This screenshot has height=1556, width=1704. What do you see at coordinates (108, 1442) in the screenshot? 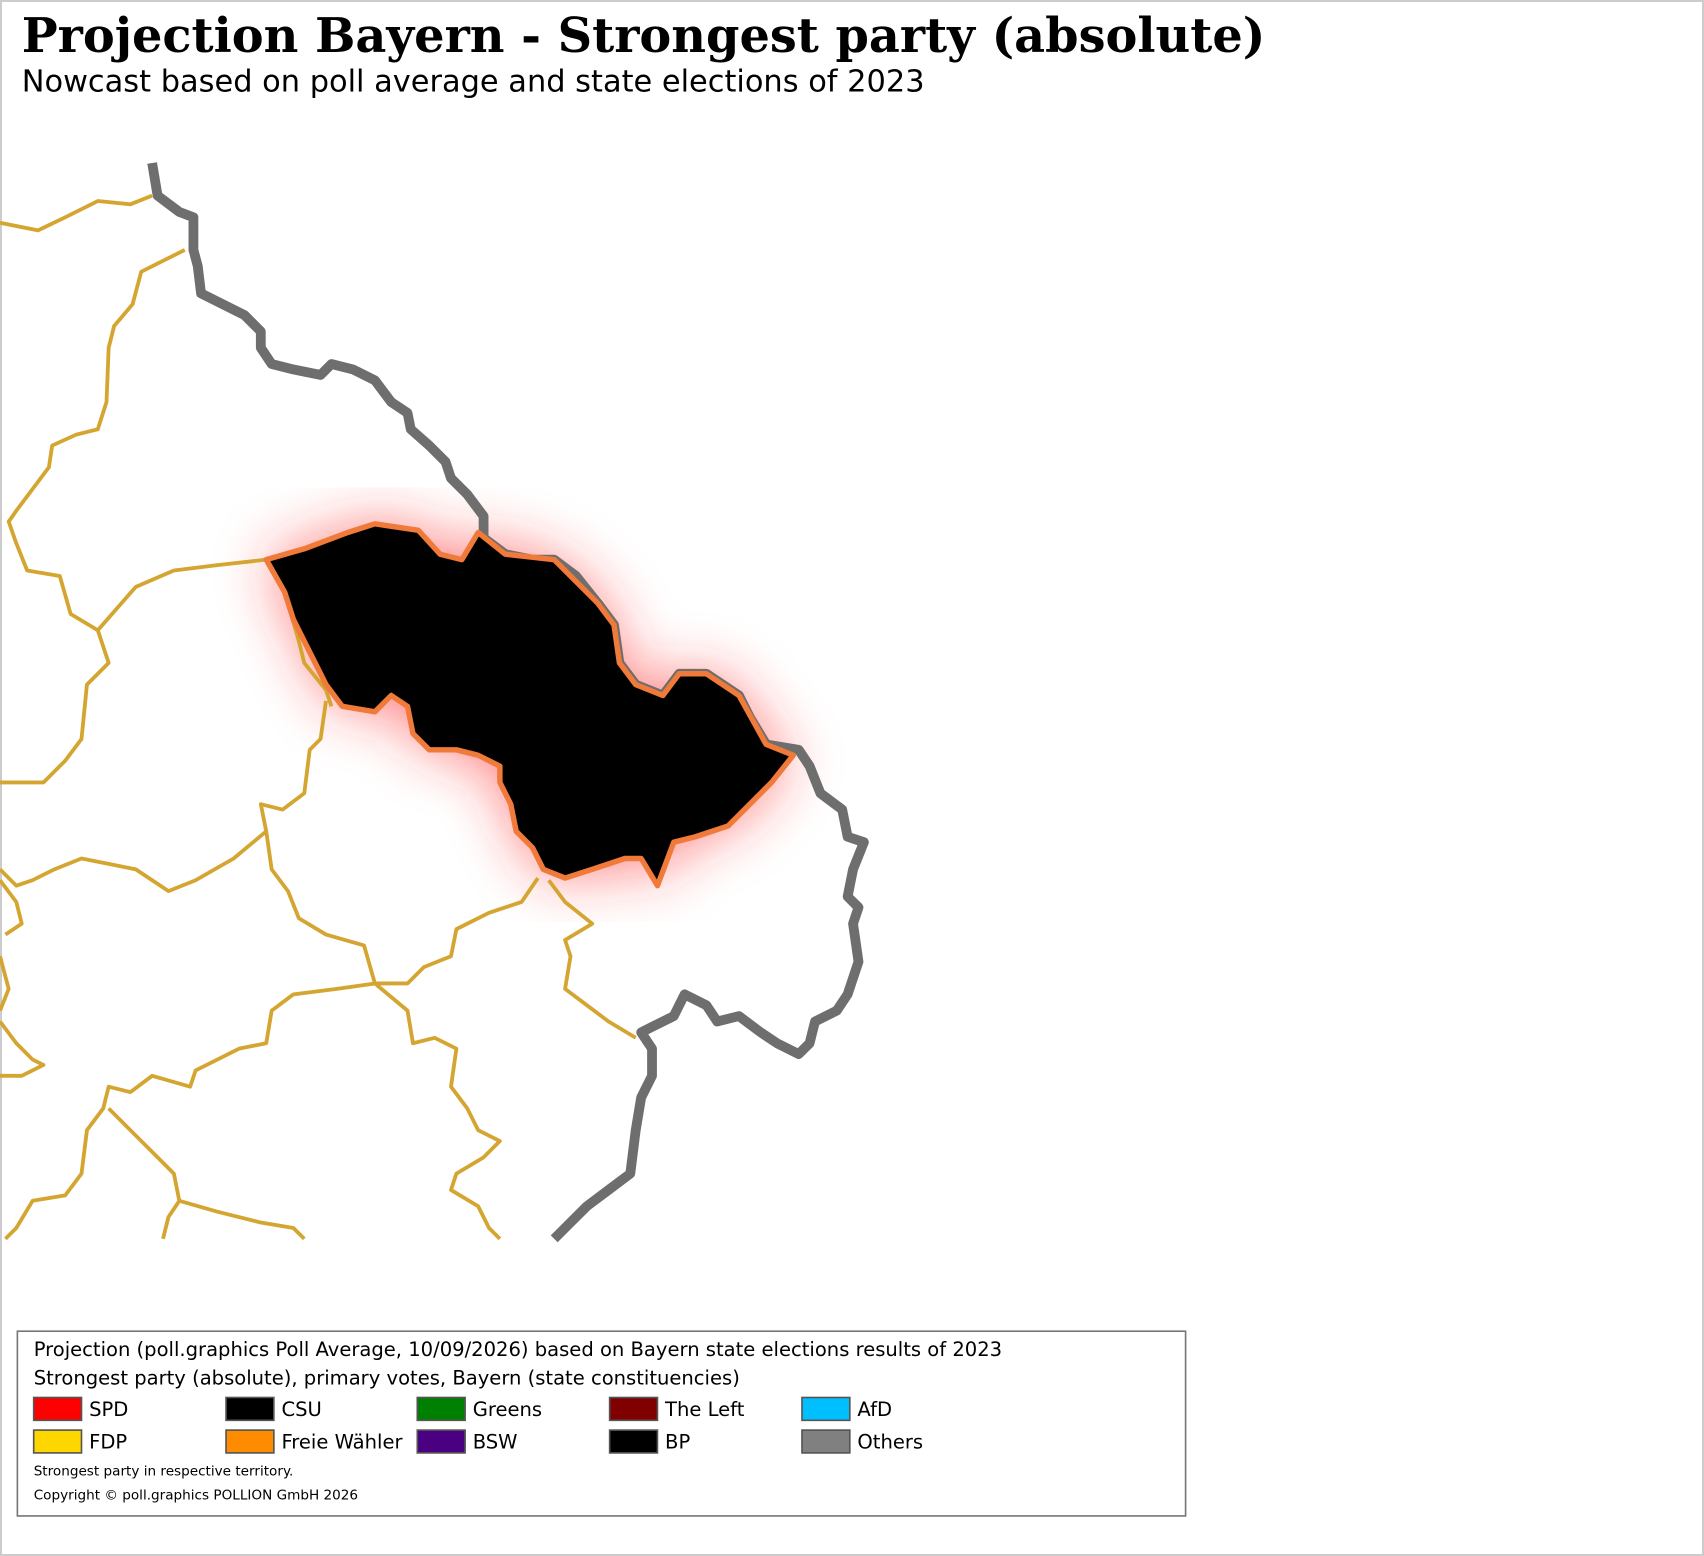
I see `legend-label: FDP` at bounding box center [108, 1442].